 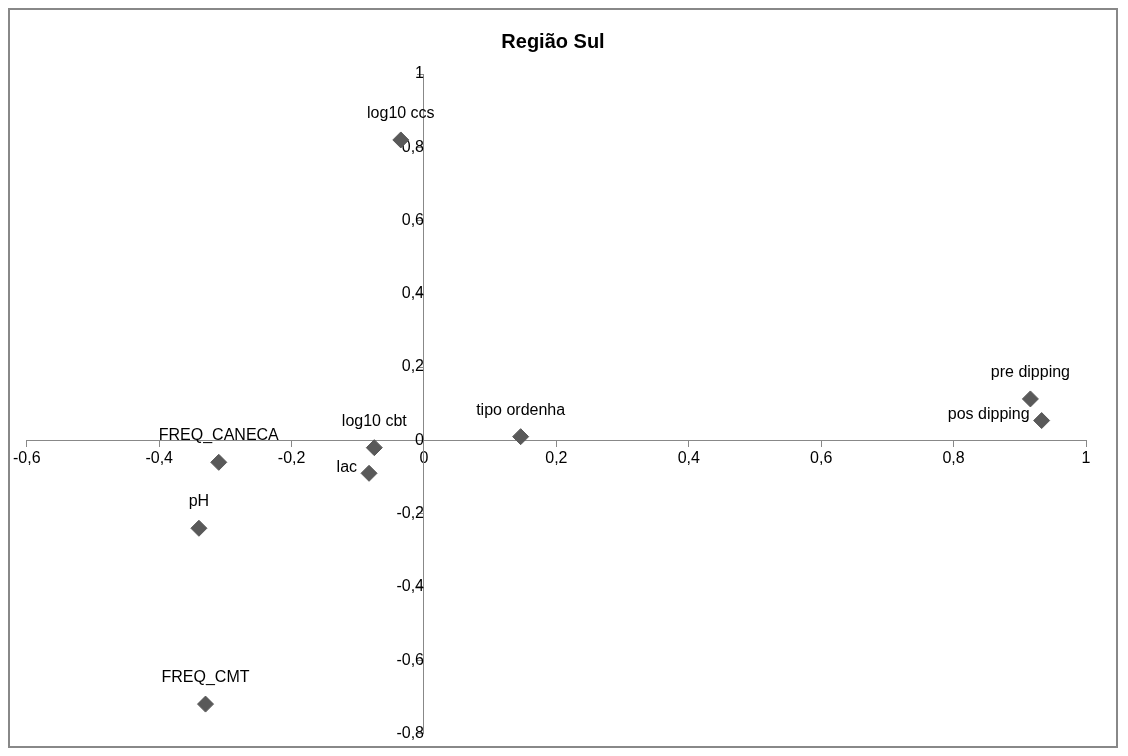 What do you see at coordinates (205, 677) in the screenshot?
I see `series-label: FREQ_CMT` at bounding box center [205, 677].